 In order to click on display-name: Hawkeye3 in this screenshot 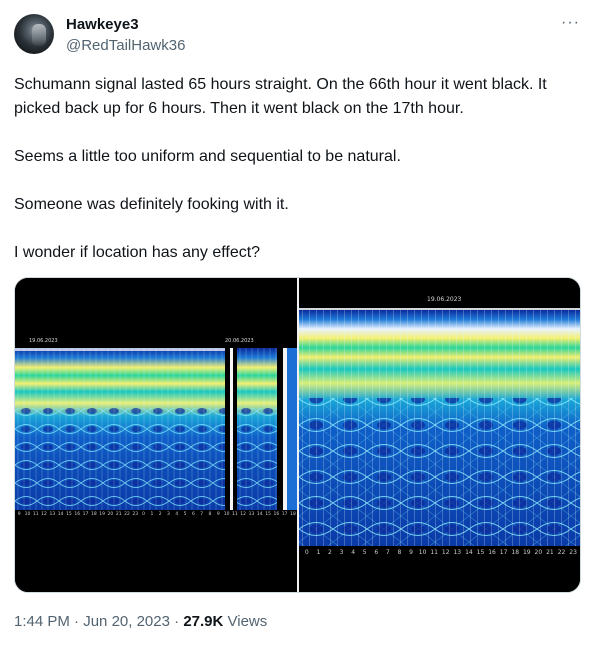, I will do `click(102, 24)`.